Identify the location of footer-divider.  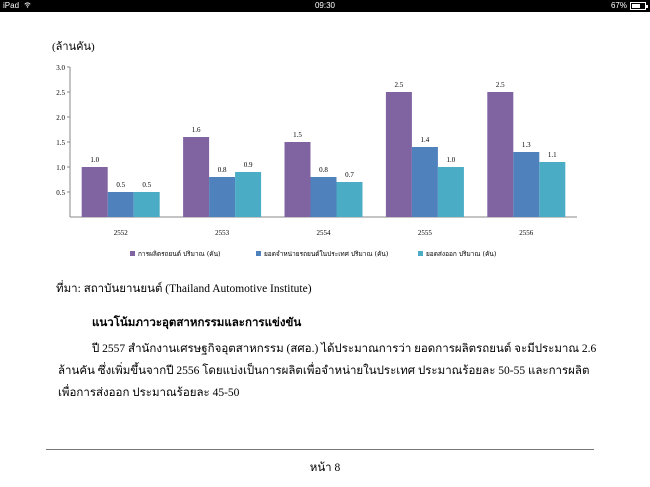
(320, 449).